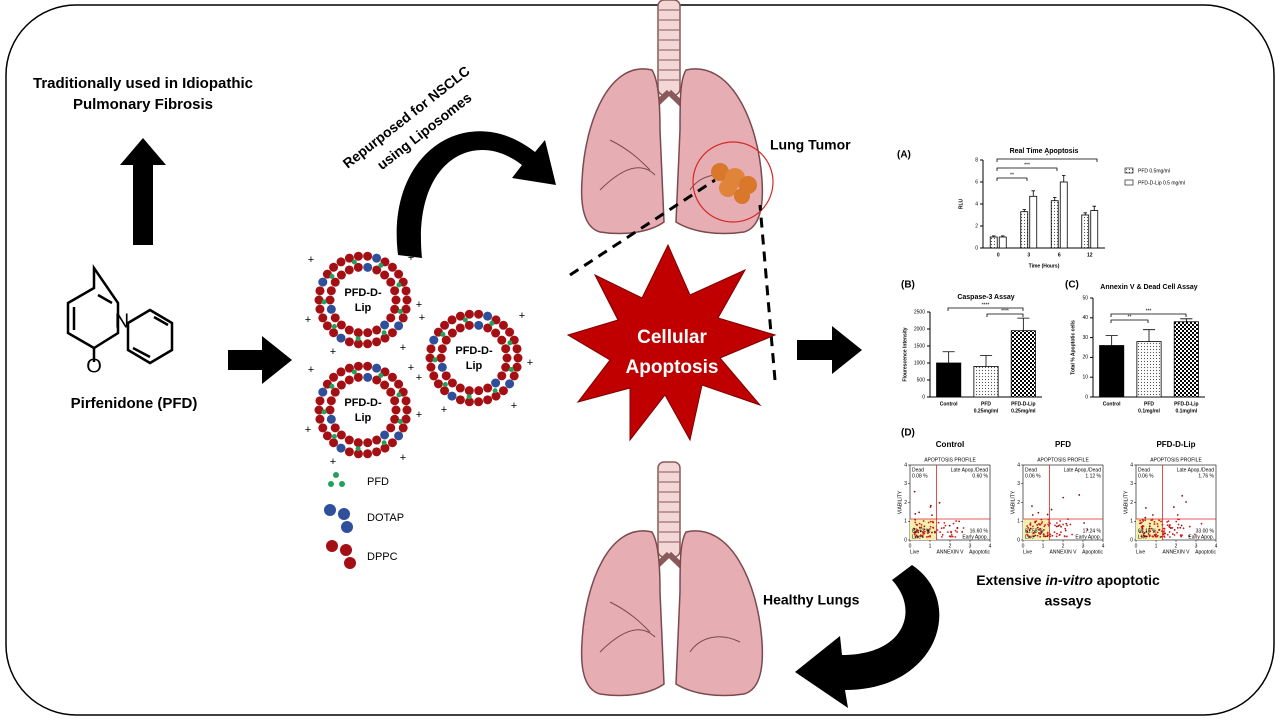 The image size is (1280, 720). What do you see at coordinates (867, 636) in the screenshot?
I see `curved-arrow` at bounding box center [867, 636].